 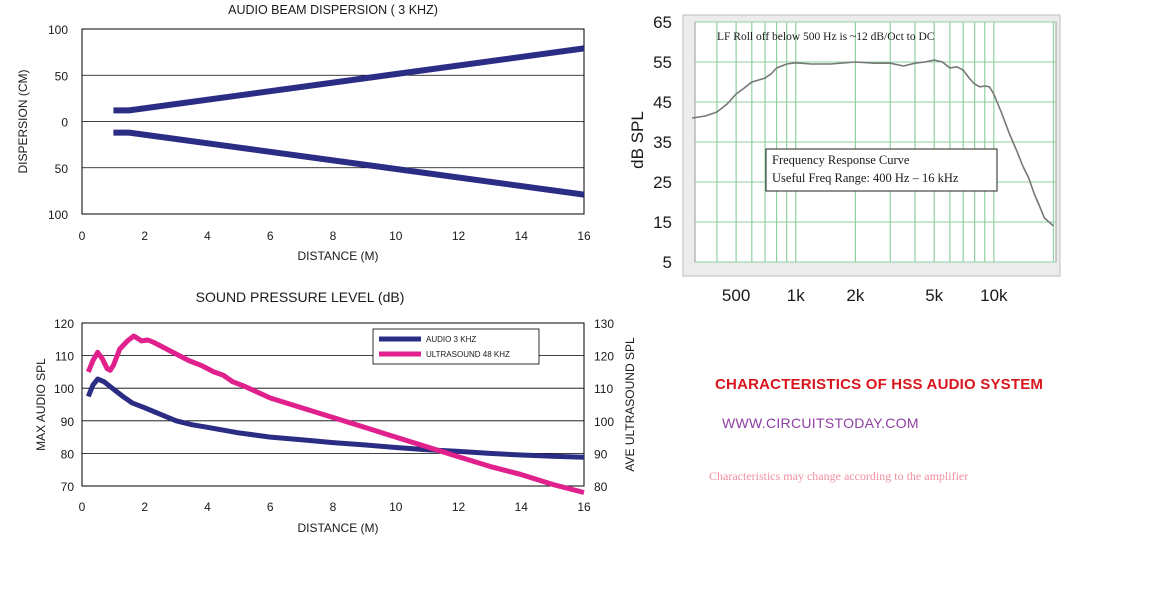 I want to click on spl-x-tick-label: 14, so click(x=522, y=507).